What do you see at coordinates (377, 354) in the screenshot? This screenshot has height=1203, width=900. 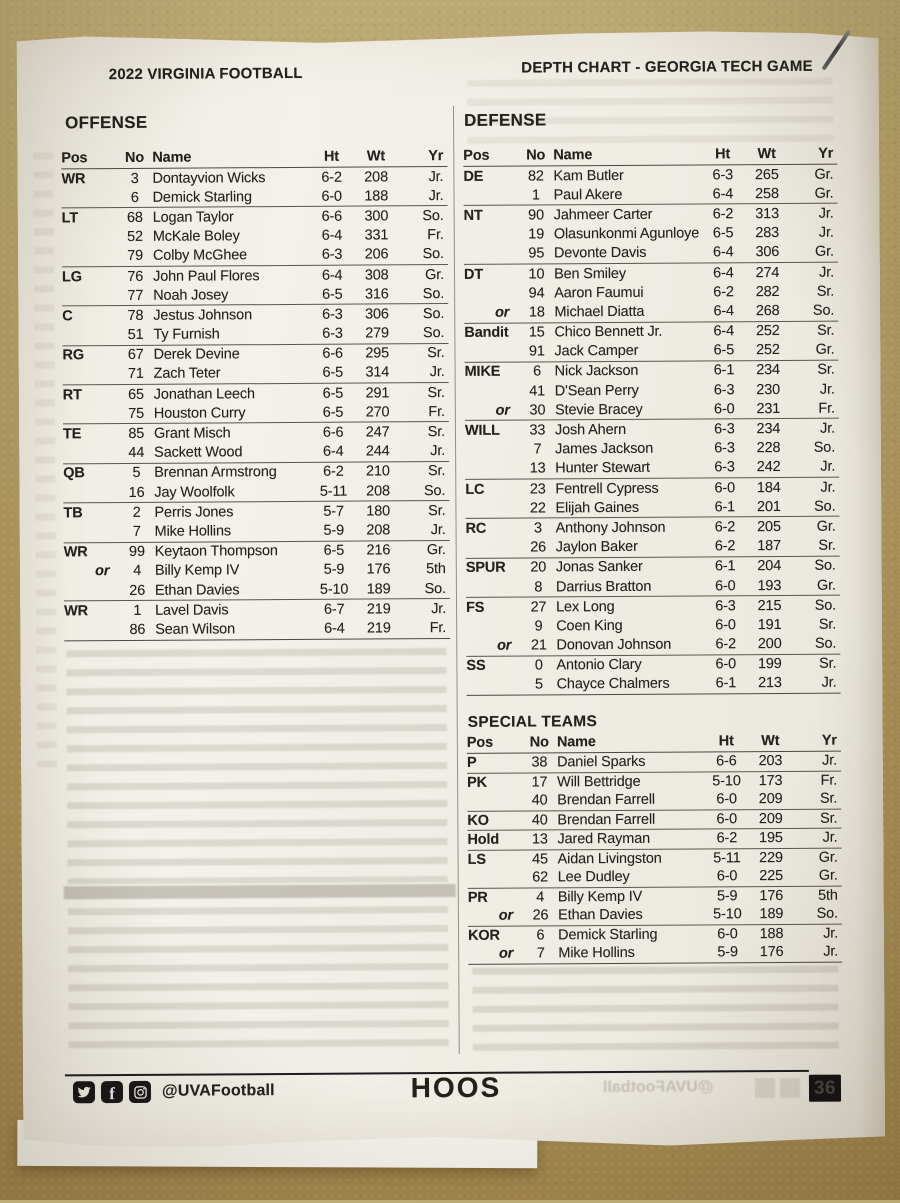 I see `cell-wt: 295` at bounding box center [377, 354].